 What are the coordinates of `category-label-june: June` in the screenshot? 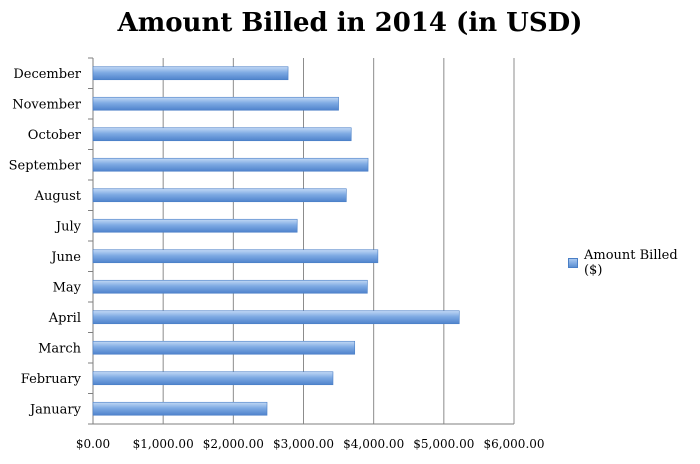 It's located at (65, 257).